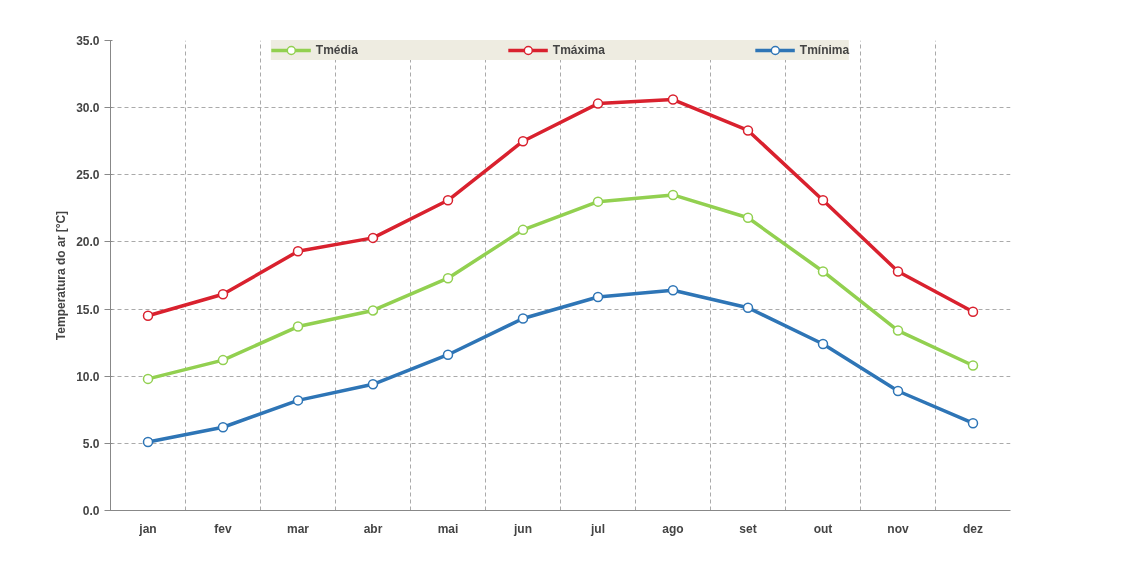 This screenshot has width=1127, height=581. What do you see at coordinates (522, 528) in the screenshot?
I see `x-tick-label: jun` at bounding box center [522, 528].